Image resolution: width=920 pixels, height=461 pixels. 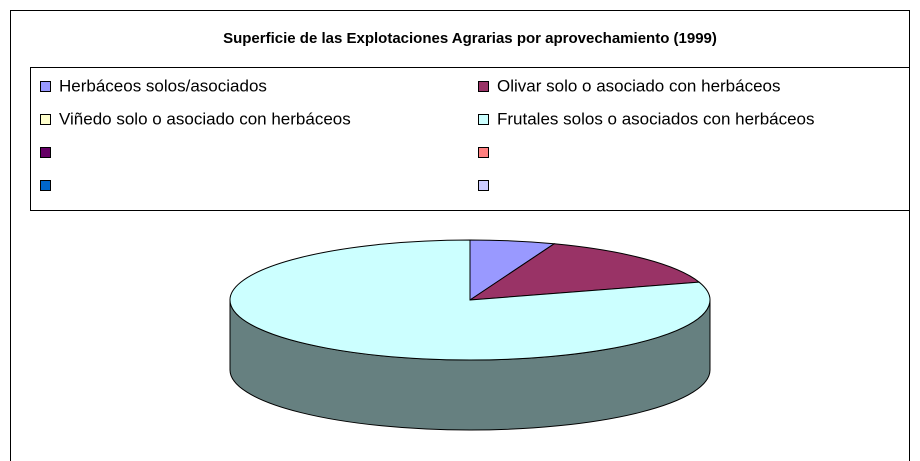 What do you see at coordinates (205, 118) in the screenshot?
I see `legend-label: Viñedo solo o asociado con herbáceos` at bounding box center [205, 118].